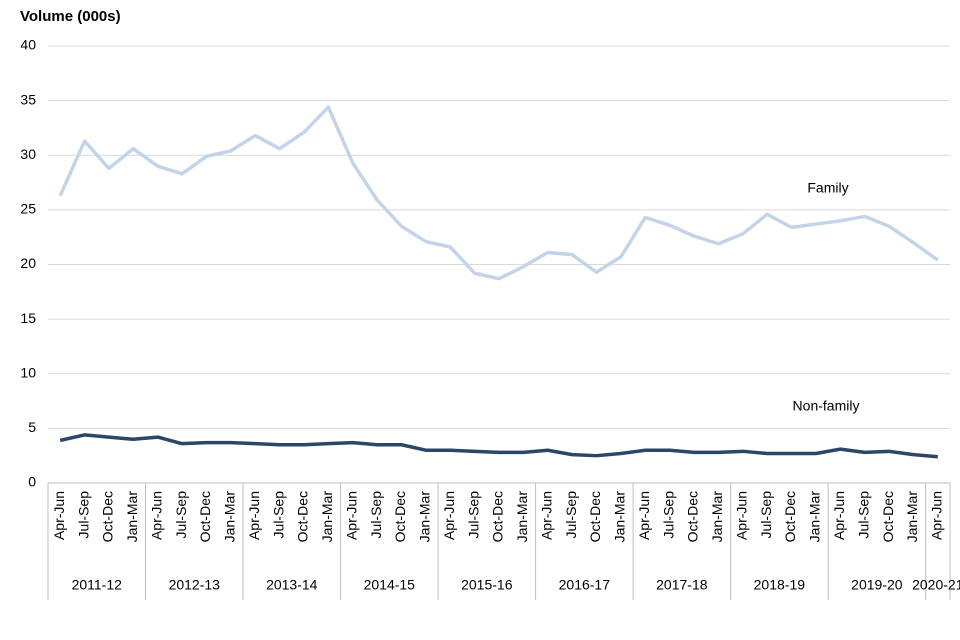  What do you see at coordinates (28, 372) in the screenshot?
I see `y-tick-label: 10` at bounding box center [28, 372].